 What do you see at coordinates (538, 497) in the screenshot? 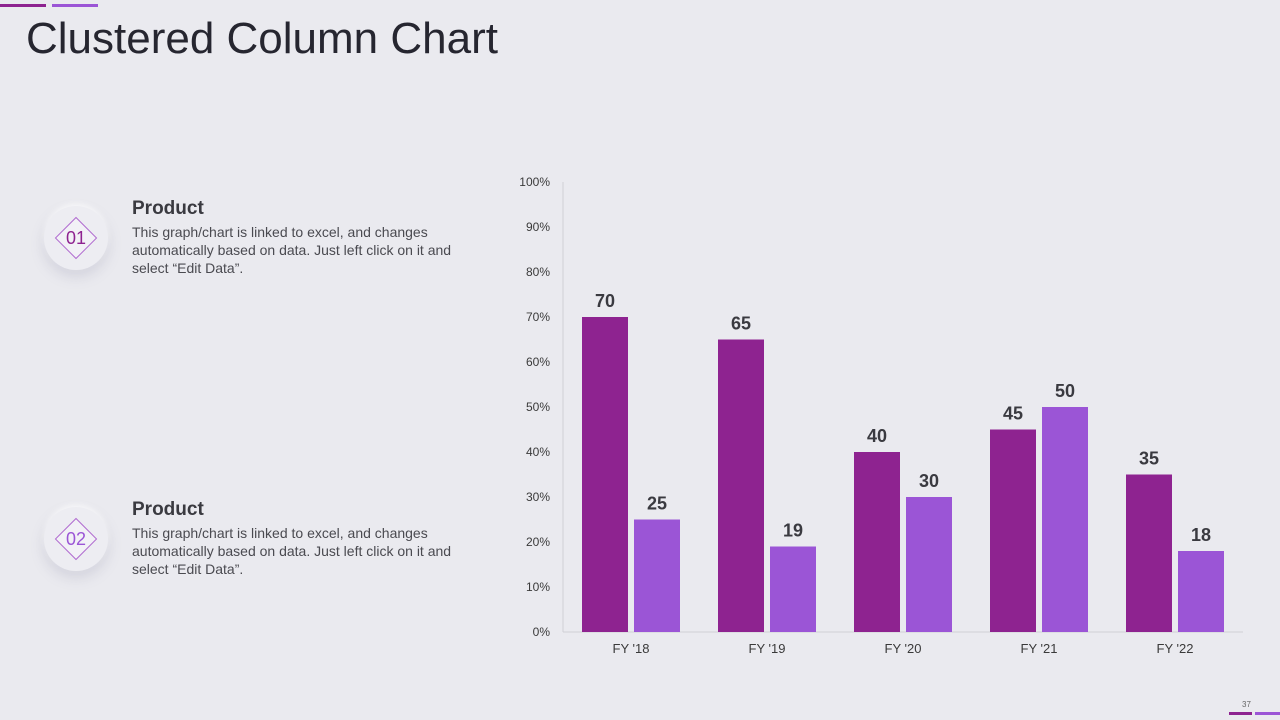
I see `y-tick-label: 30%` at bounding box center [538, 497].